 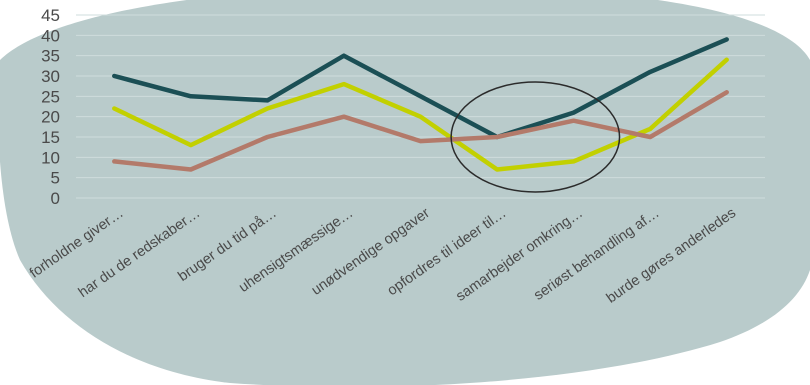 What do you see at coordinates (535, 137) in the screenshot?
I see `highlight-ellipse` at bounding box center [535, 137].